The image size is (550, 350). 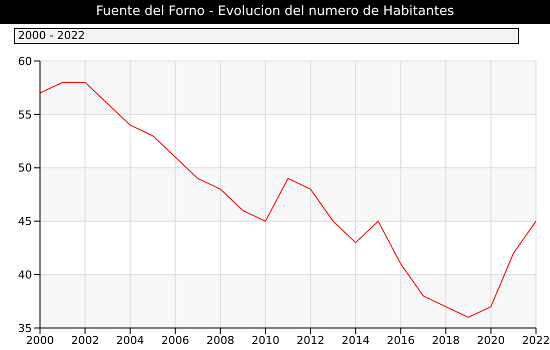 What do you see at coordinates (400, 340) in the screenshot?
I see `x-tick-label: 2016` at bounding box center [400, 340].